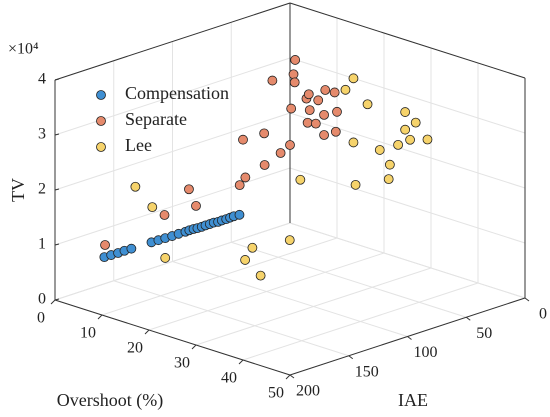  What do you see at coordinates (135, 348) in the screenshot?
I see `x-tick-label: 20` at bounding box center [135, 348].